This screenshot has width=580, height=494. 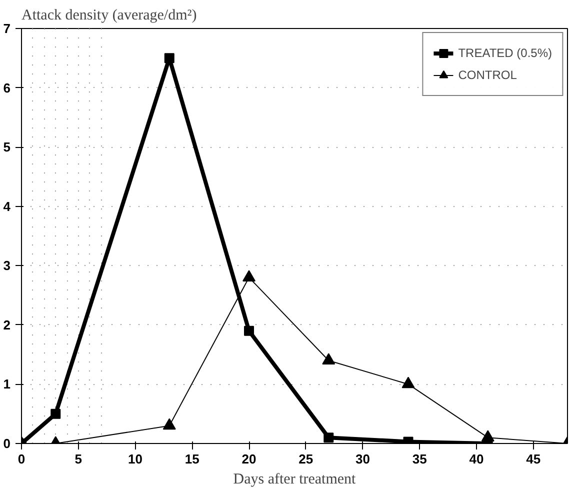 What do you see at coordinates (7, 266) in the screenshot?
I see `y-tick-label: 3` at bounding box center [7, 266].